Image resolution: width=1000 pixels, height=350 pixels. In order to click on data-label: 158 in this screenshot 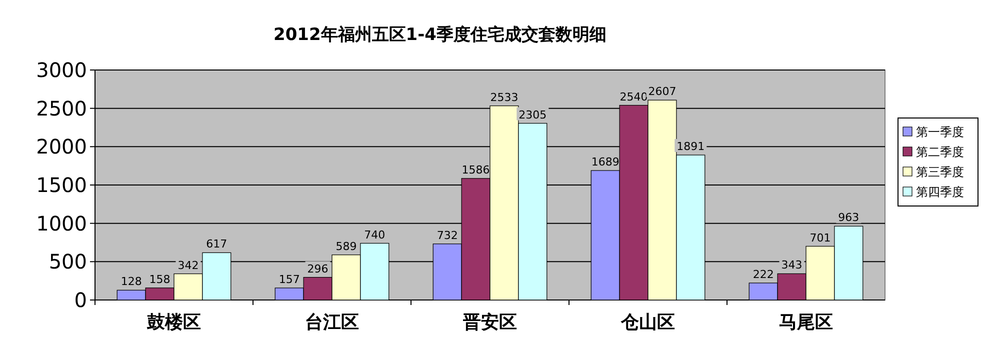, I will do `click(159, 279)`.